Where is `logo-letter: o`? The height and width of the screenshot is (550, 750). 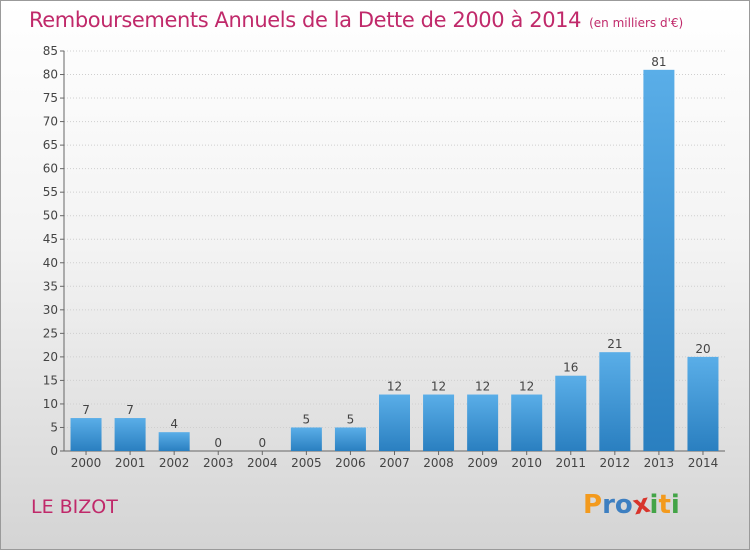 logo-letter: o is located at coordinates (623, 505).